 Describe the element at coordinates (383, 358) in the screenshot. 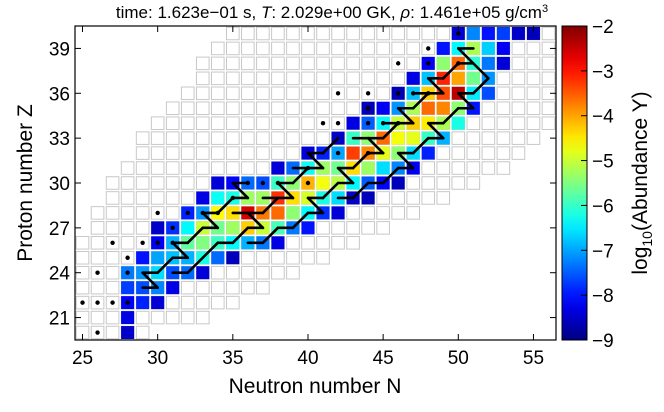

I see `x-tick-label: 45` at that location.